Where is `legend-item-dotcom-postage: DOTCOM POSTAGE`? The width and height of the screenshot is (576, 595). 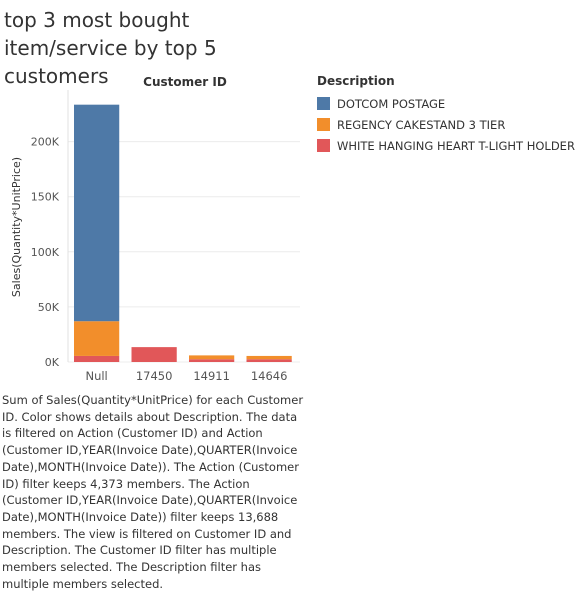
legend-item-dotcom-postage: DOTCOM POSTAGE is located at coordinates (446, 103).